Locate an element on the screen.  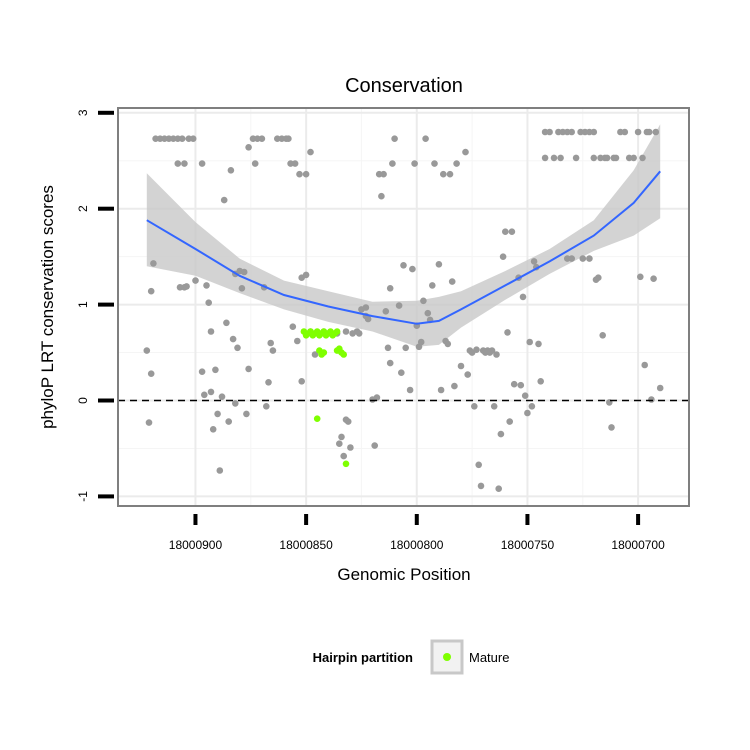
x-tick-label: 18000850 is located at coordinates (306, 545).